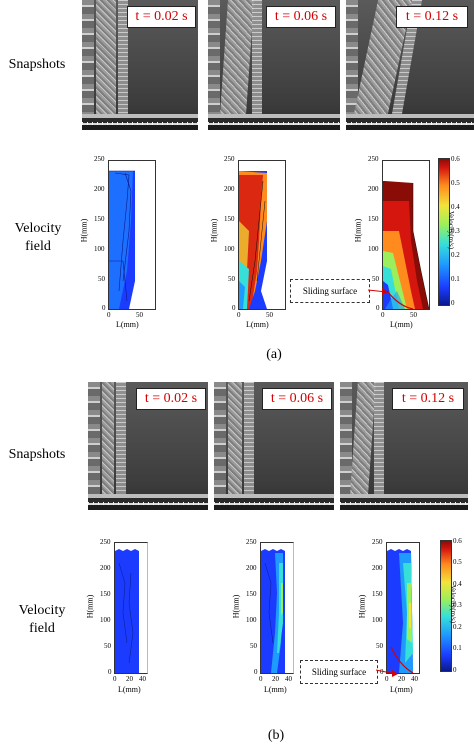  I want to click on cbtick-a-05: 0.5, so click(455, 183).